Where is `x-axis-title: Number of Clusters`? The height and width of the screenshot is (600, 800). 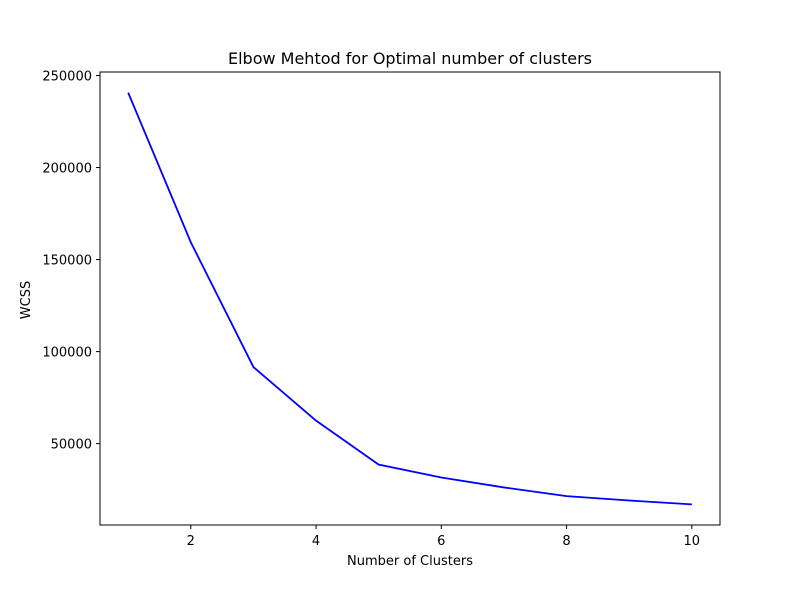
x-axis-title: Number of Clusters is located at coordinates (410, 561).